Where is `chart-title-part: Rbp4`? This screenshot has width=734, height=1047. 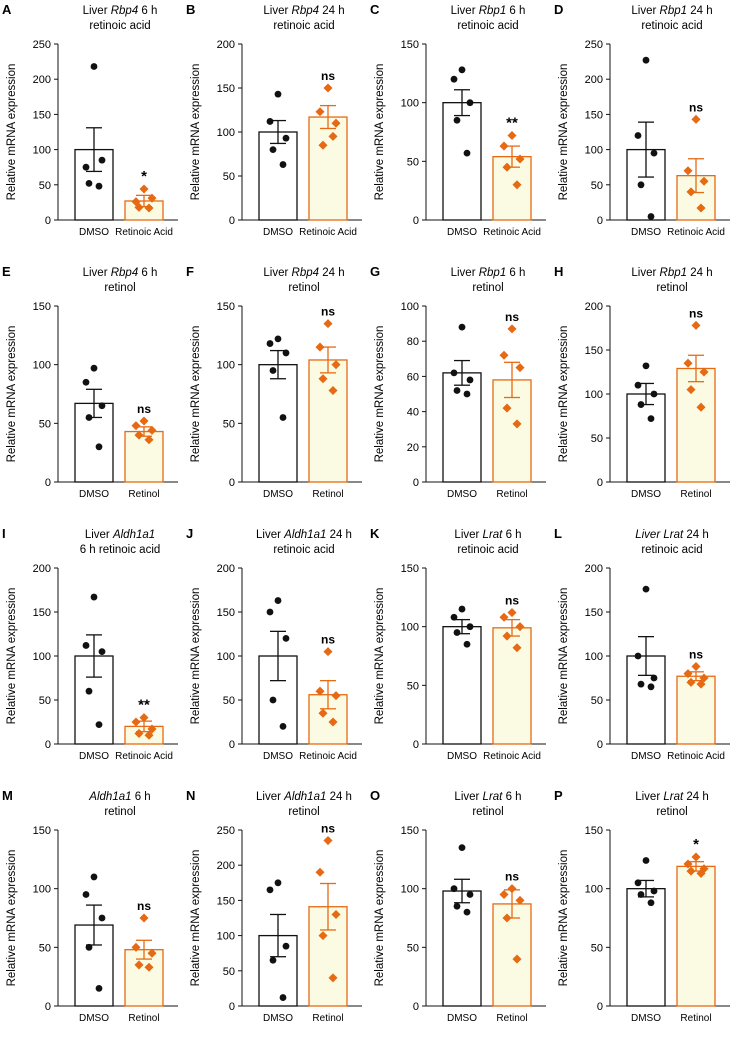 chart-title-part: Rbp4 is located at coordinates (125, 11).